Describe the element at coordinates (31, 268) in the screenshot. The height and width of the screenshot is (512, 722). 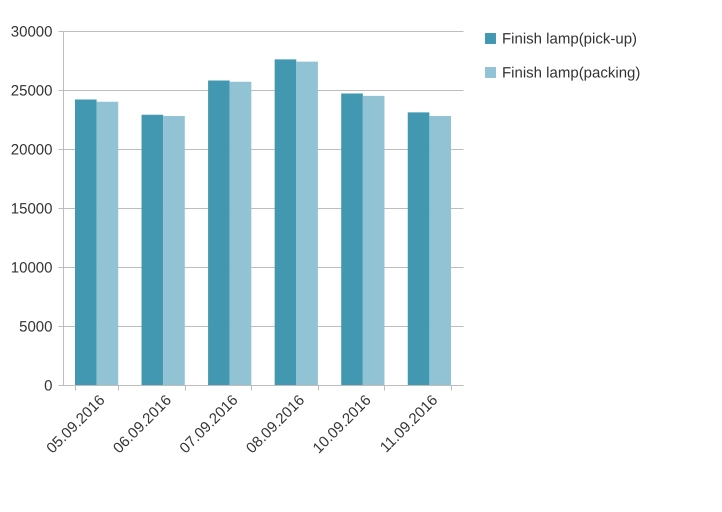
I see `y-tick-label: 10000` at that location.